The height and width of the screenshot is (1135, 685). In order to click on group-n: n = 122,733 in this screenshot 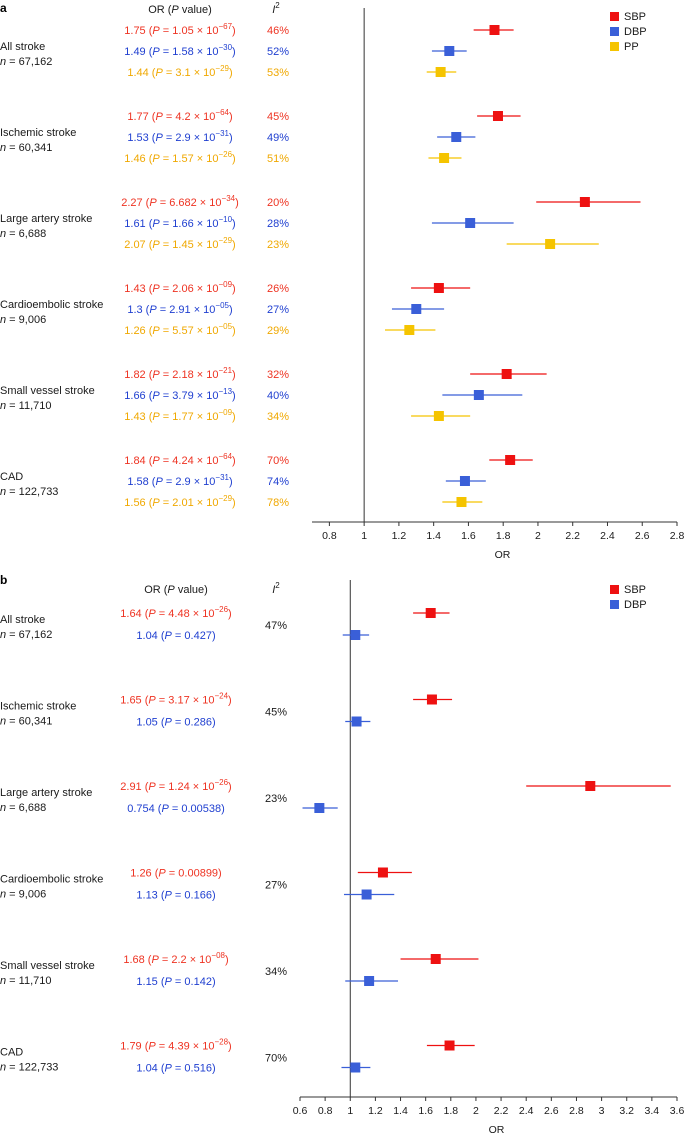, I will do `click(29, 492)`.